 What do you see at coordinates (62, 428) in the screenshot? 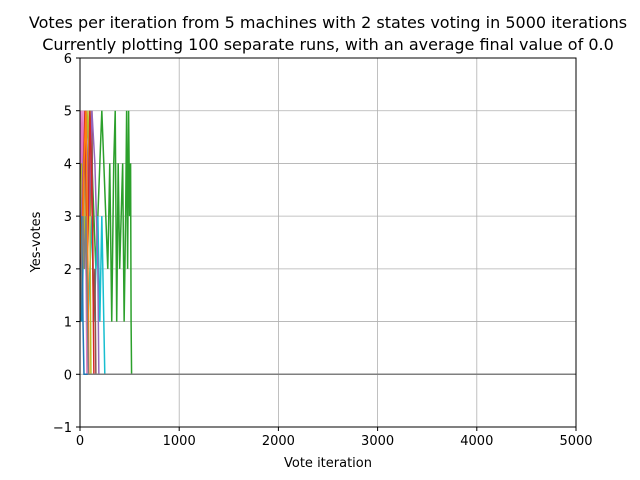
I see `y-tick-label: −1` at bounding box center [62, 428].